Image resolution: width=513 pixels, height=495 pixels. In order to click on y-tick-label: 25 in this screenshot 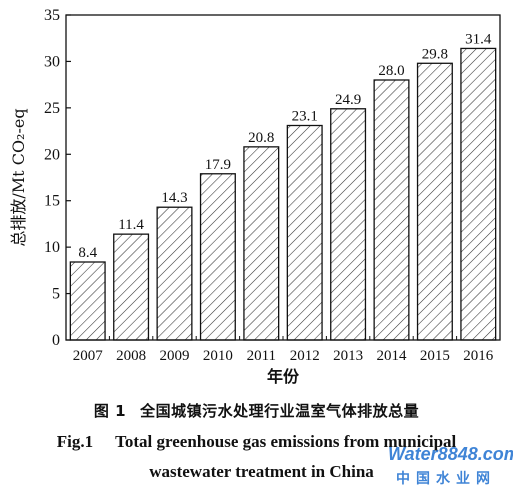, I will do `click(52, 108)`.